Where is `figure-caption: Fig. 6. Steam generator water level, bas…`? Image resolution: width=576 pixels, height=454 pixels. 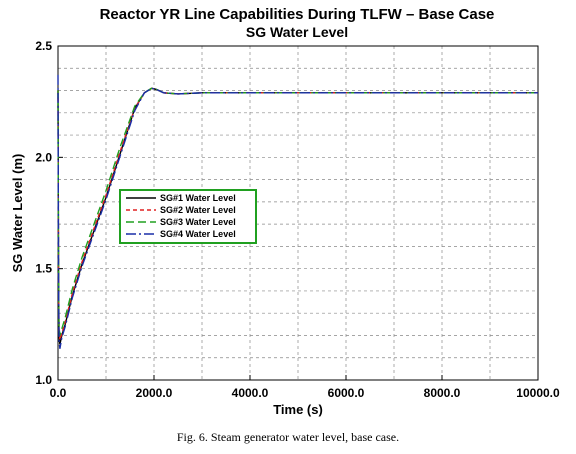
figure-caption: Fig. 6. Steam generator water level, bas… is located at coordinates (288, 437).